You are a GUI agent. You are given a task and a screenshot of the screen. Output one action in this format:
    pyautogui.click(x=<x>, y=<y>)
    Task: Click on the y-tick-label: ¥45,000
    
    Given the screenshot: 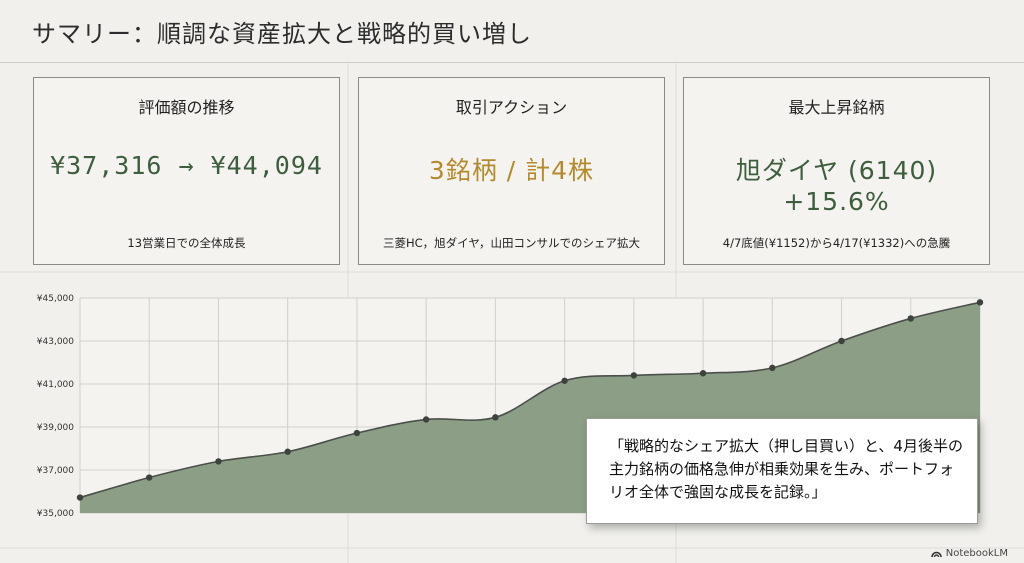 What is the action you would take?
    pyautogui.click(x=55, y=299)
    